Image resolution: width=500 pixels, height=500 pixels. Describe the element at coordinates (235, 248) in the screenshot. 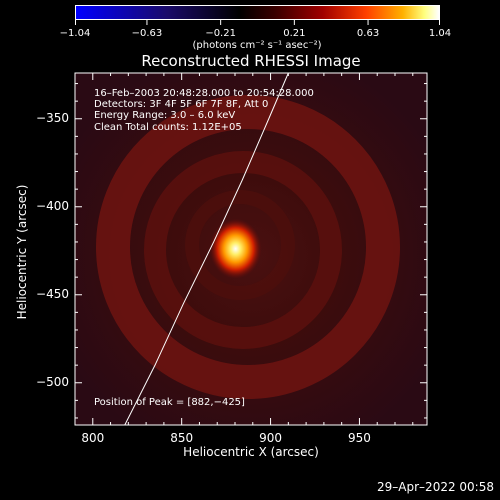

I see `peak-source` at that location.